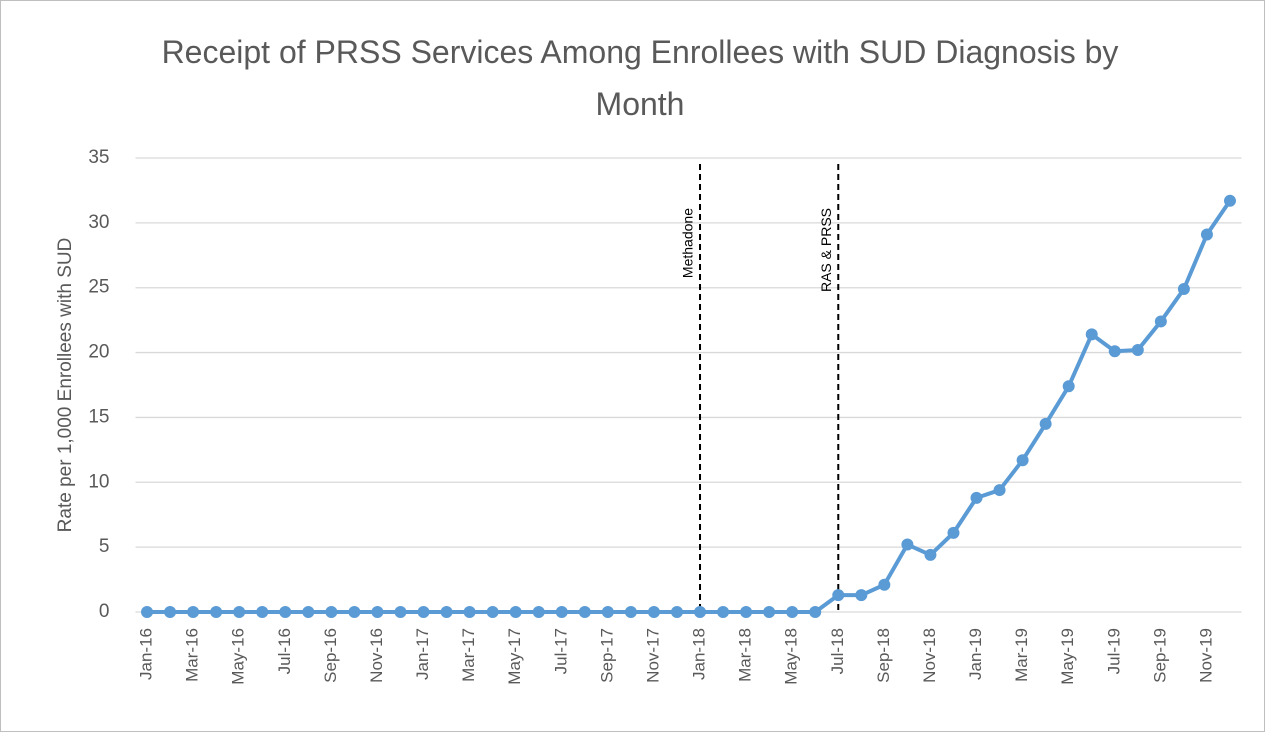 The width and height of the screenshot is (1265, 732). Describe the element at coordinates (826, 250) in the screenshot. I see `annotation-label: RAS & PRSS` at that location.